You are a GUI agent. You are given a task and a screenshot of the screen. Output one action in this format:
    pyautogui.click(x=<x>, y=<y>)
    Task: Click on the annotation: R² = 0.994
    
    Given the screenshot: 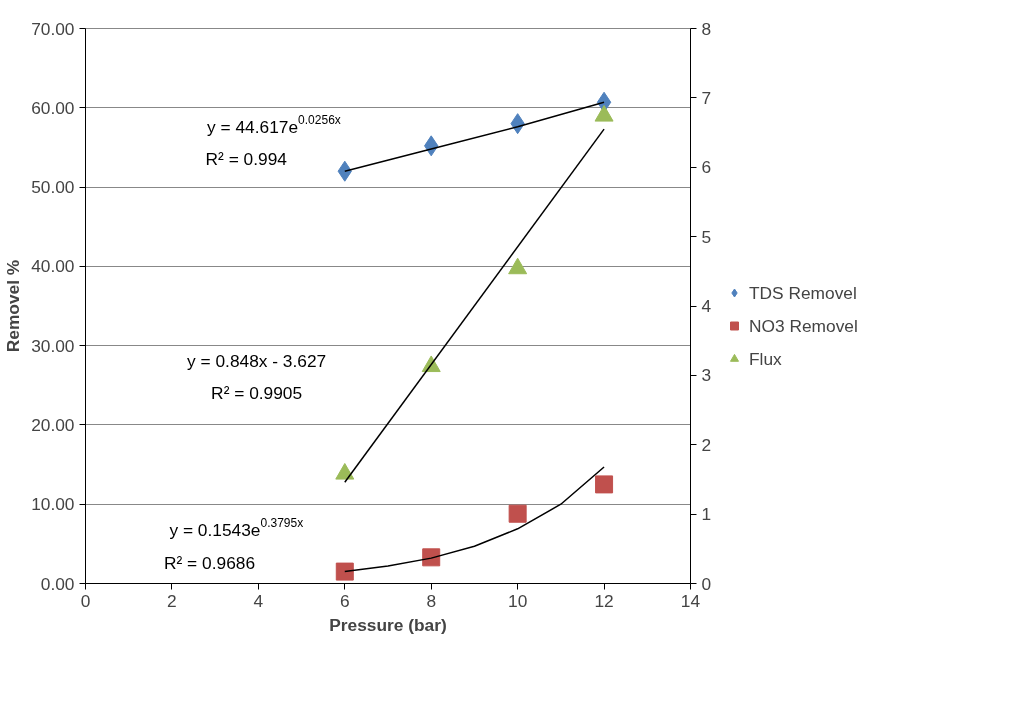 What is the action you would take?
    pyautogui.click(x=246, y=158)
    